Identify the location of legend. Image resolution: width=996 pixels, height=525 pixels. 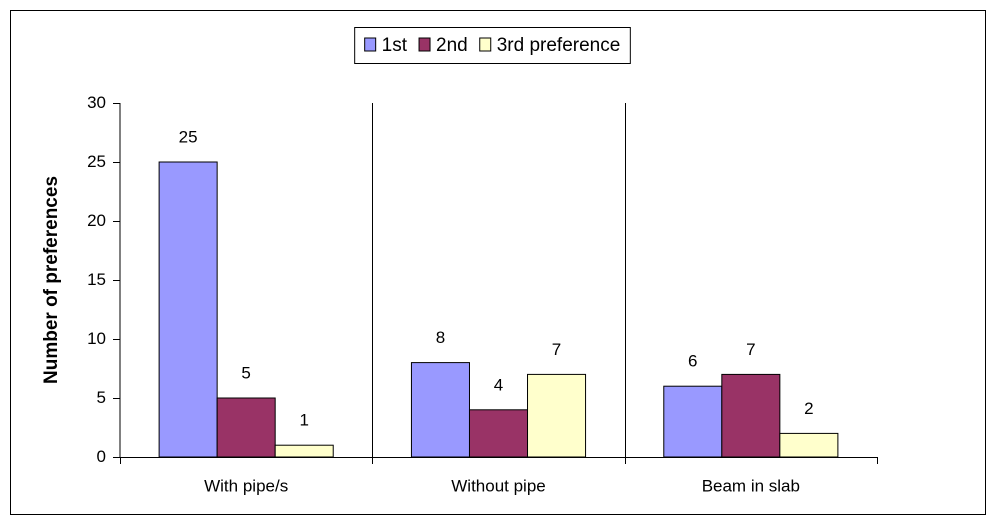
(492, 45).